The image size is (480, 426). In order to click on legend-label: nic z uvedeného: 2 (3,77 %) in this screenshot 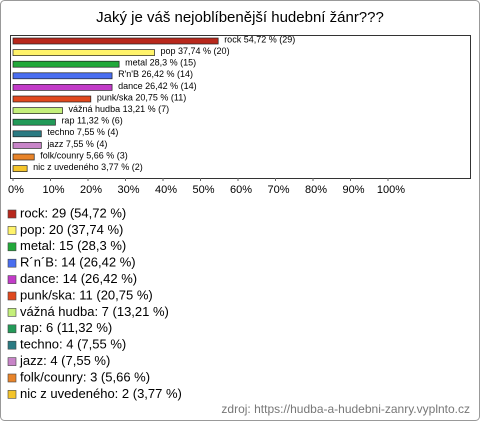, I will do `click(101, 393)`.